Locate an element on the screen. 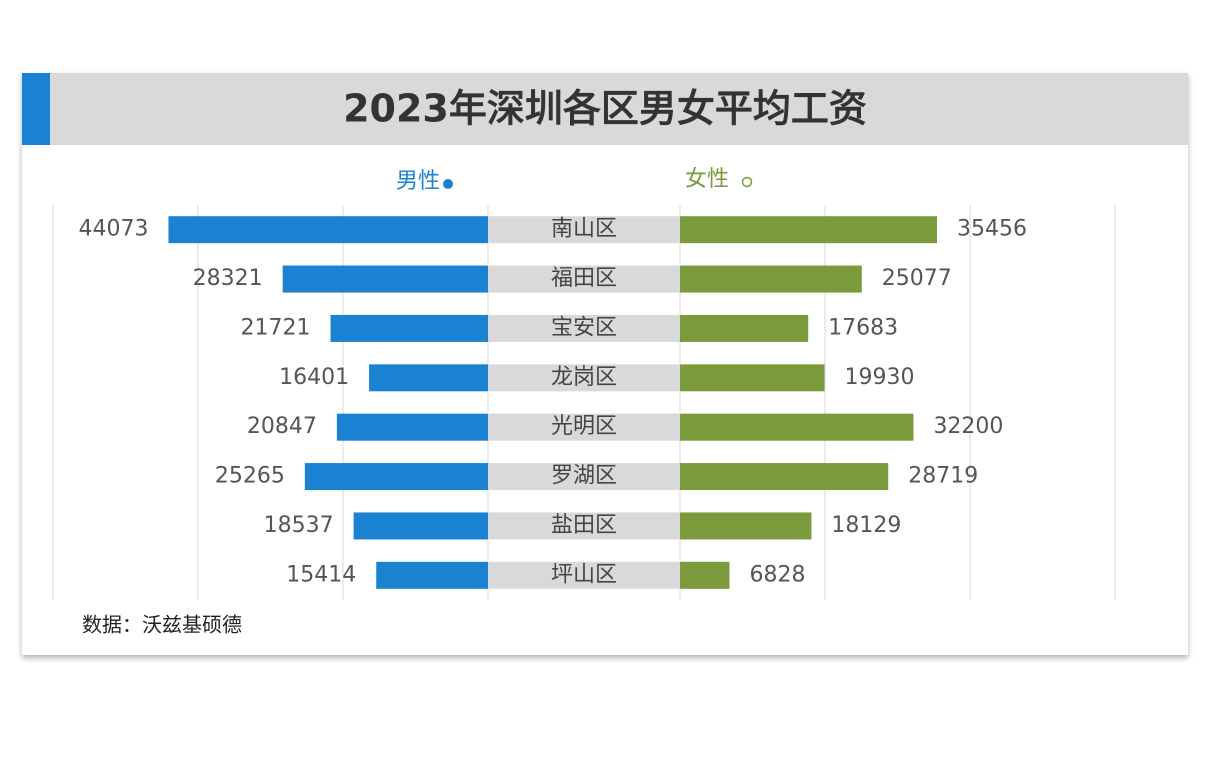 Image resolution: width=1211 pixels, height=761 pixels. data-label: 28321 is located at coordinates (228, 278).